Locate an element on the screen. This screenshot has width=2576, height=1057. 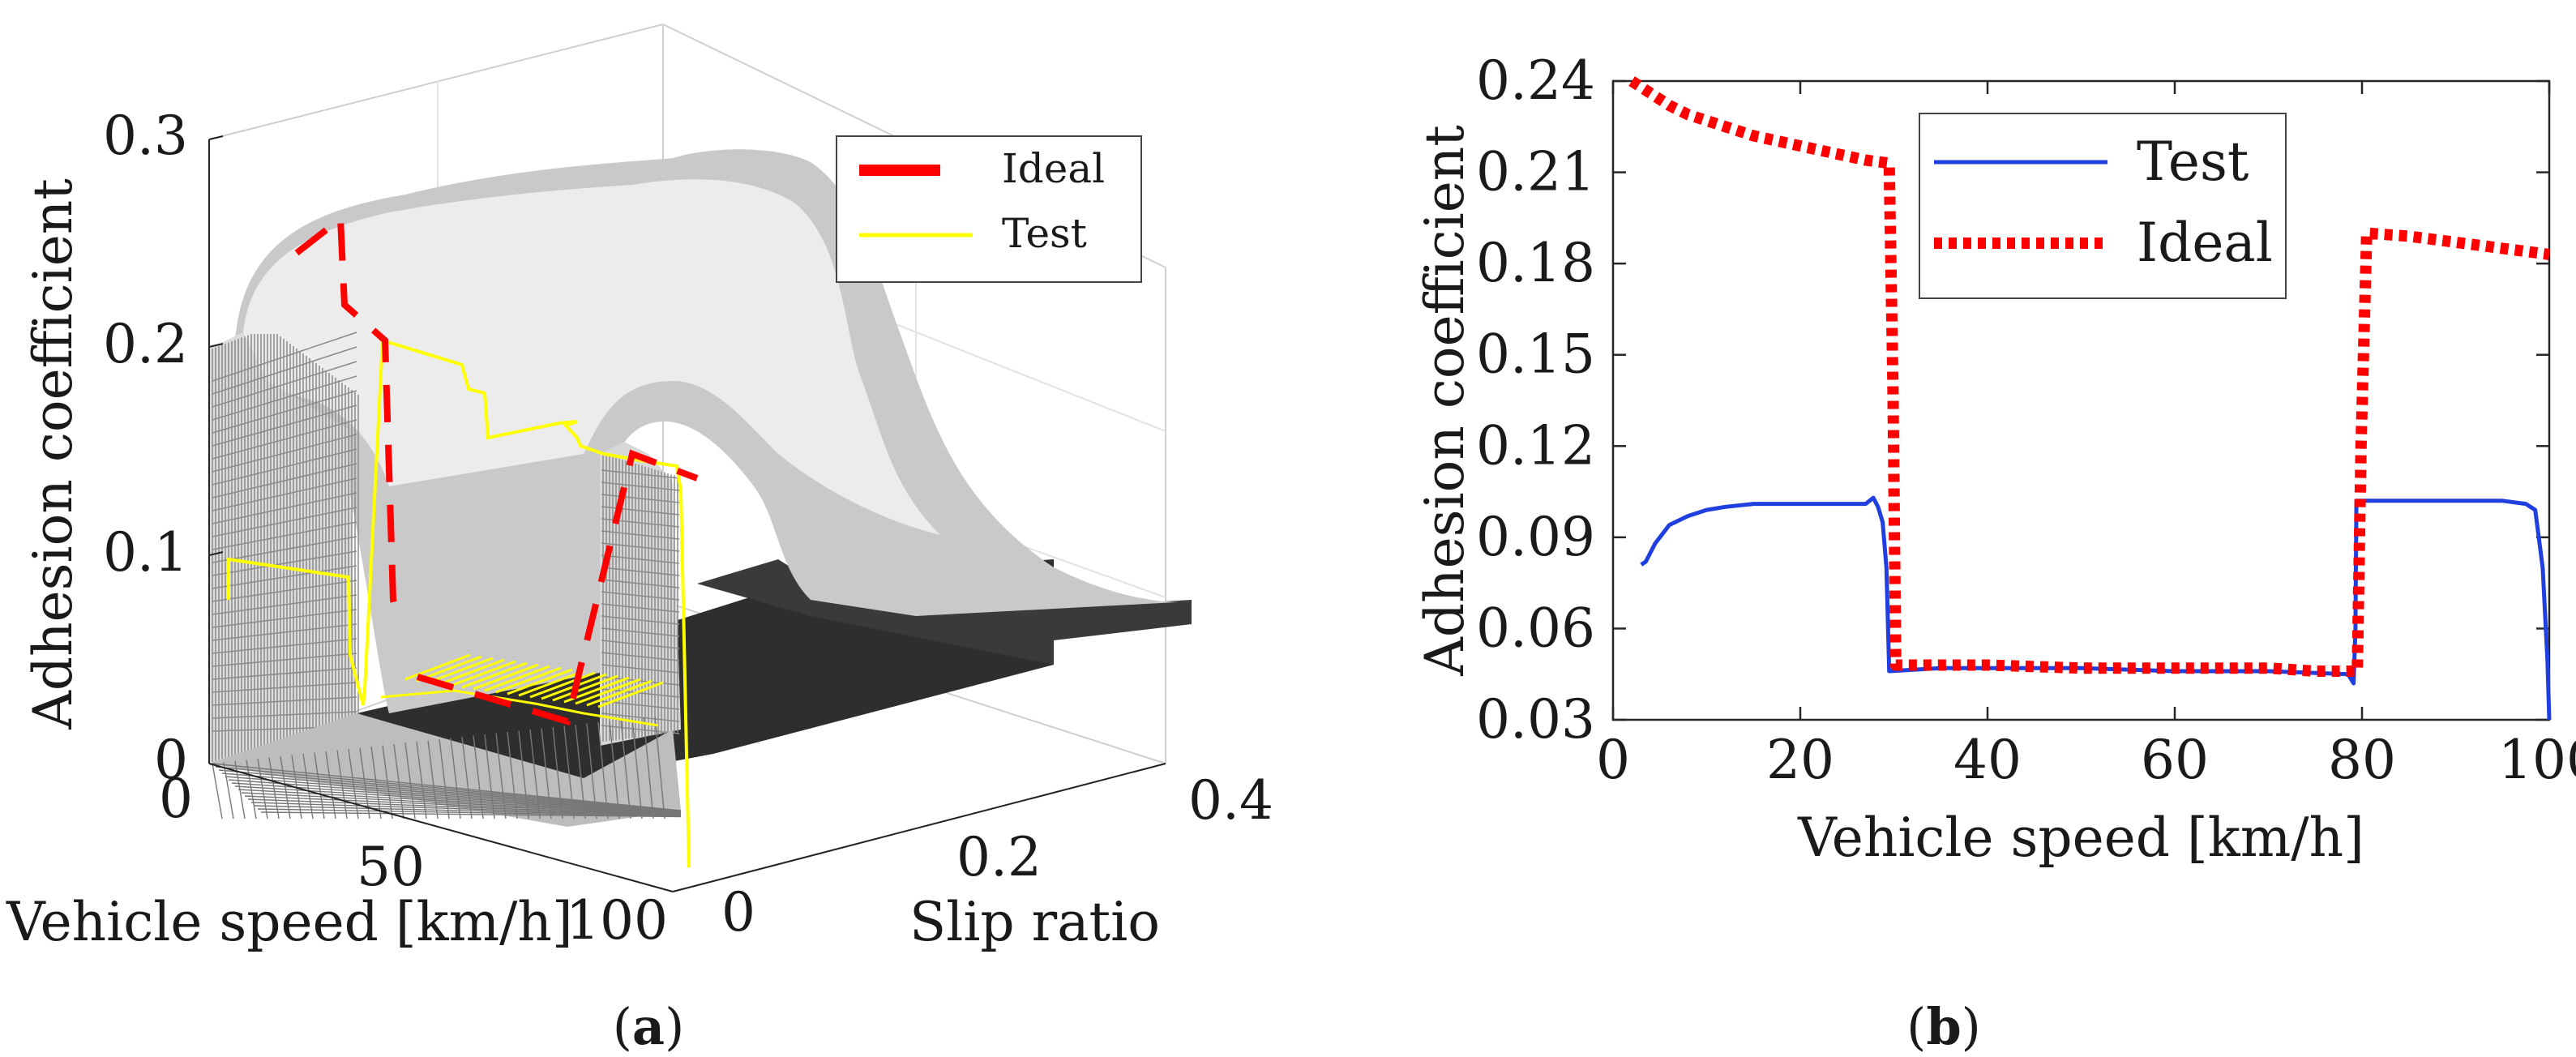
series-ideal-3d-b is located at coordinates (557, 587).